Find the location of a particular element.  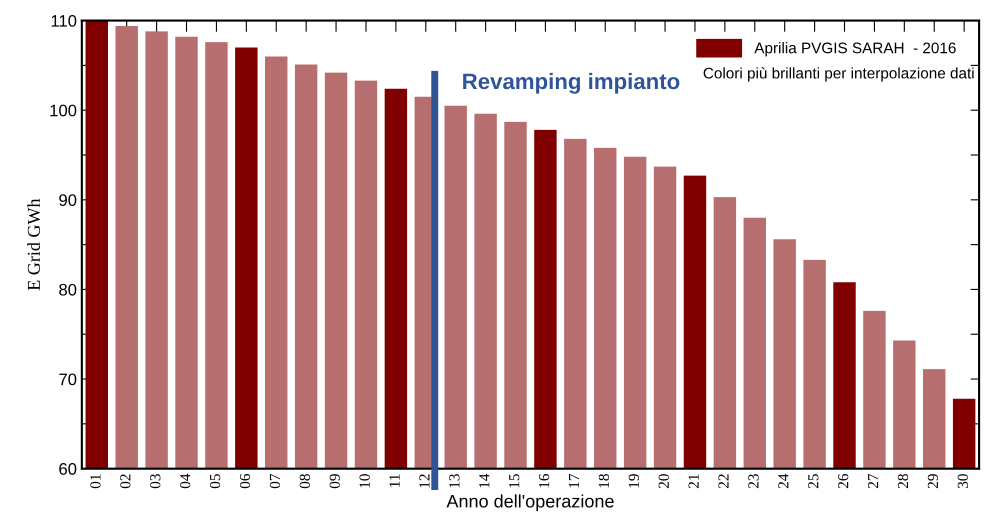

x-tick-label: 10 is located at coordinates (364, 481).